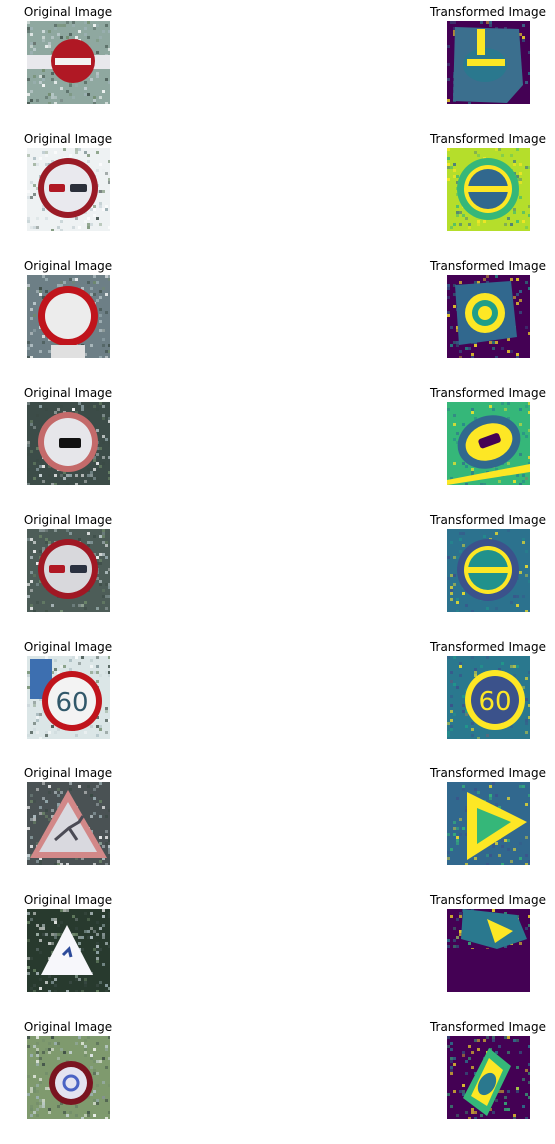  I want to click on deer-crossing-viridis-icon, so click(497, 826).